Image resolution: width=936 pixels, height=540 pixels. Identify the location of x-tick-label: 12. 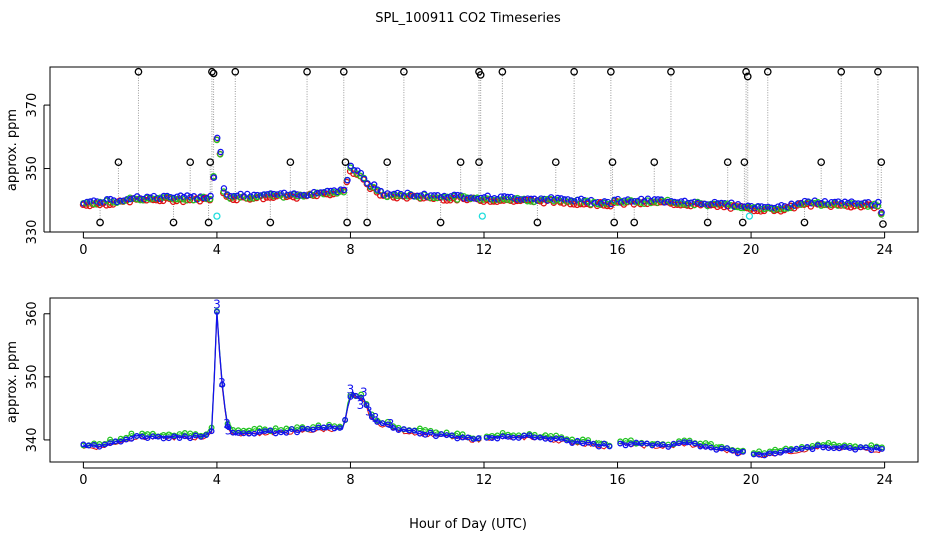
(484, 480).